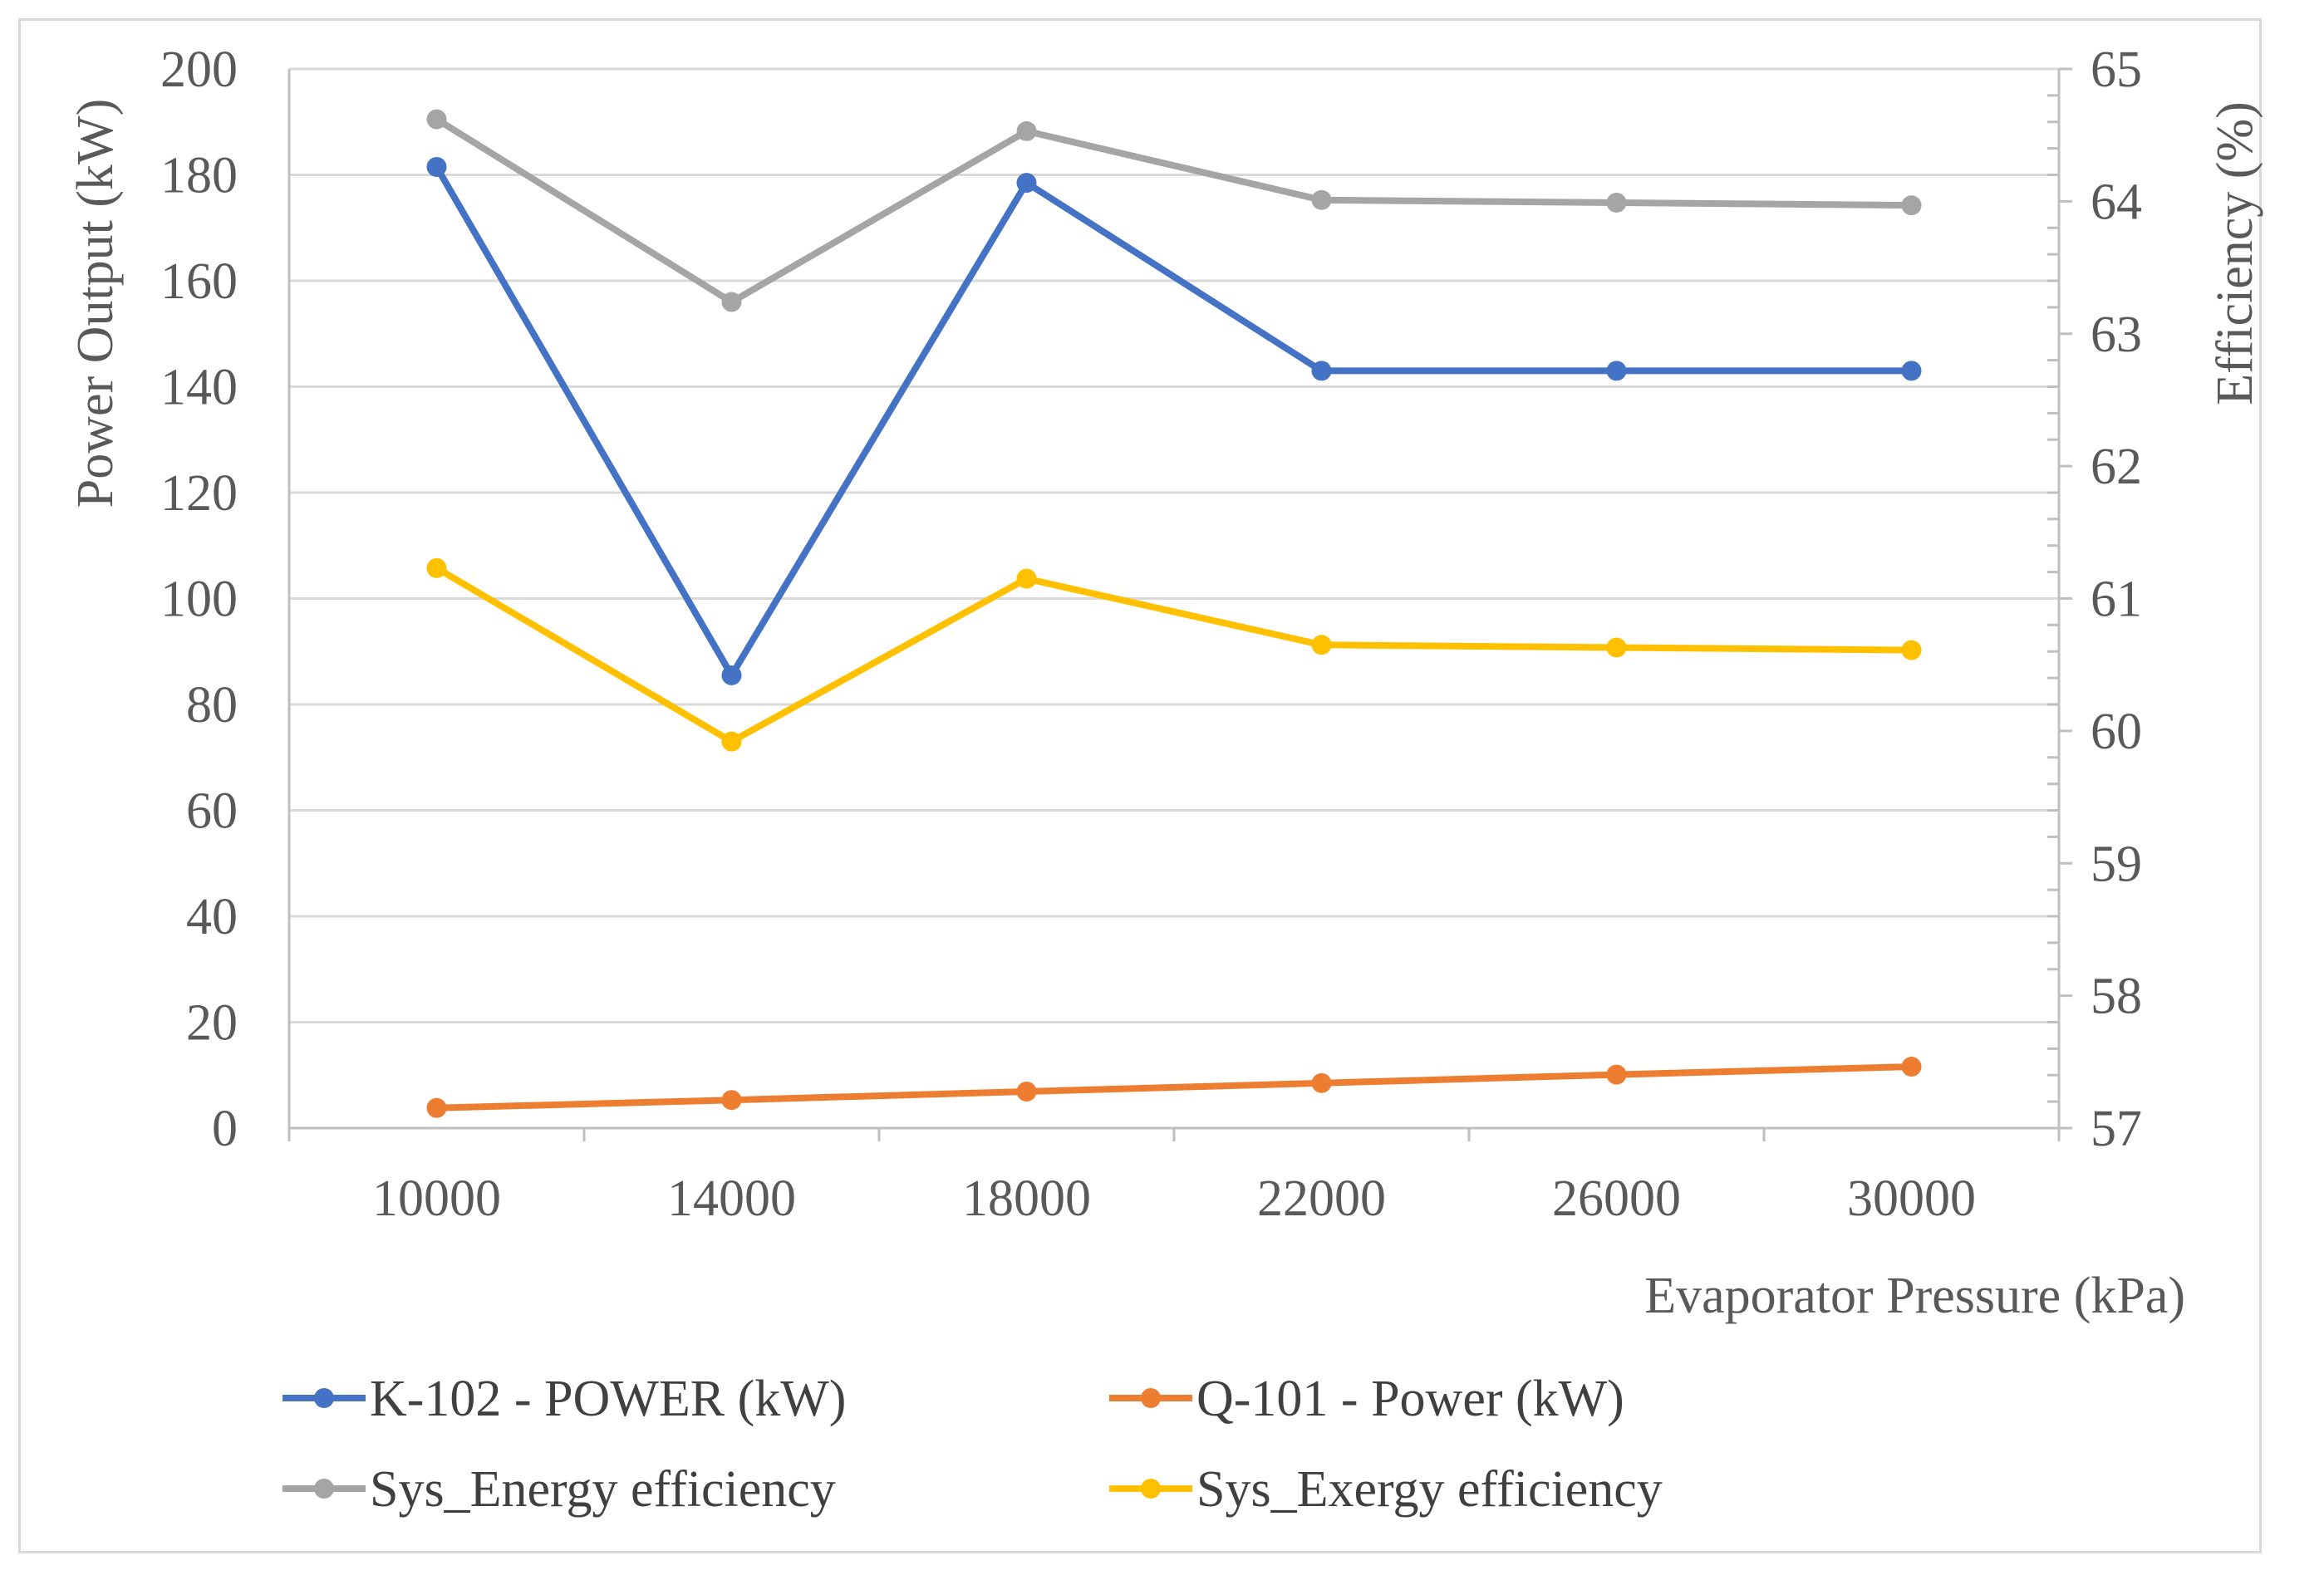 The height and width of the screenshot is (1580, 2324). What do you see at coordinates (212, 811) in the screenshot?
I see `y-tick-label: 60` at bounding box center [212, 811].